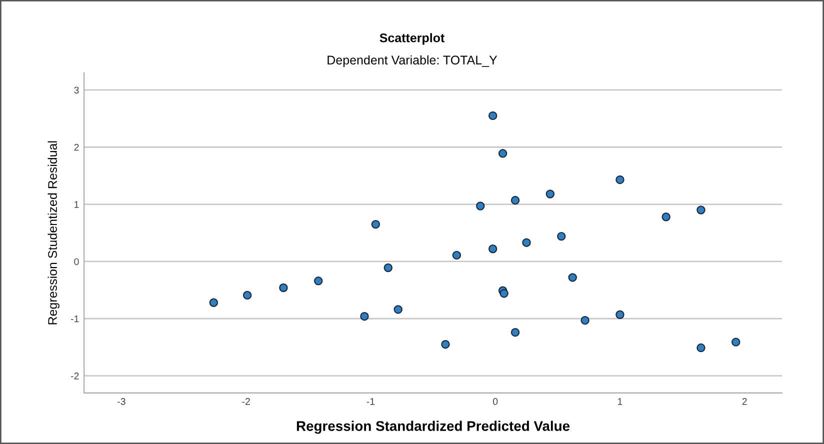  What do you see at coordinates (54, 232) in the screenshot?
I see `y-axis-title: Regression Studentized Residual` at bounding box center [54, 232].